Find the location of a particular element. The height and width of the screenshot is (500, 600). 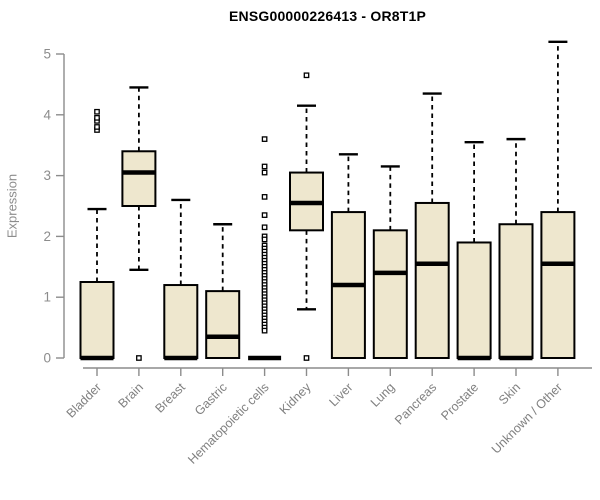

x-axis-label-kidney: Kidney is located at coordinates (295, 398).